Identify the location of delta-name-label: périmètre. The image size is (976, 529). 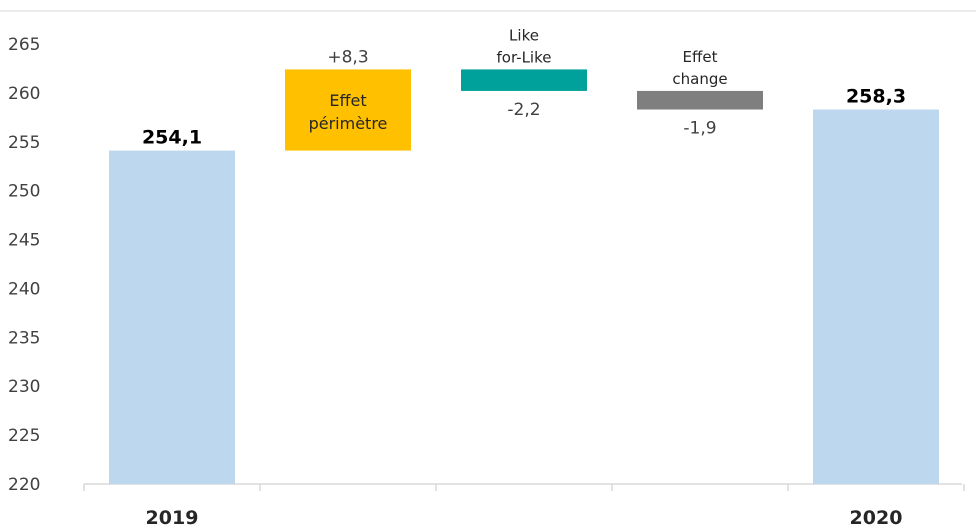
(348, 123).